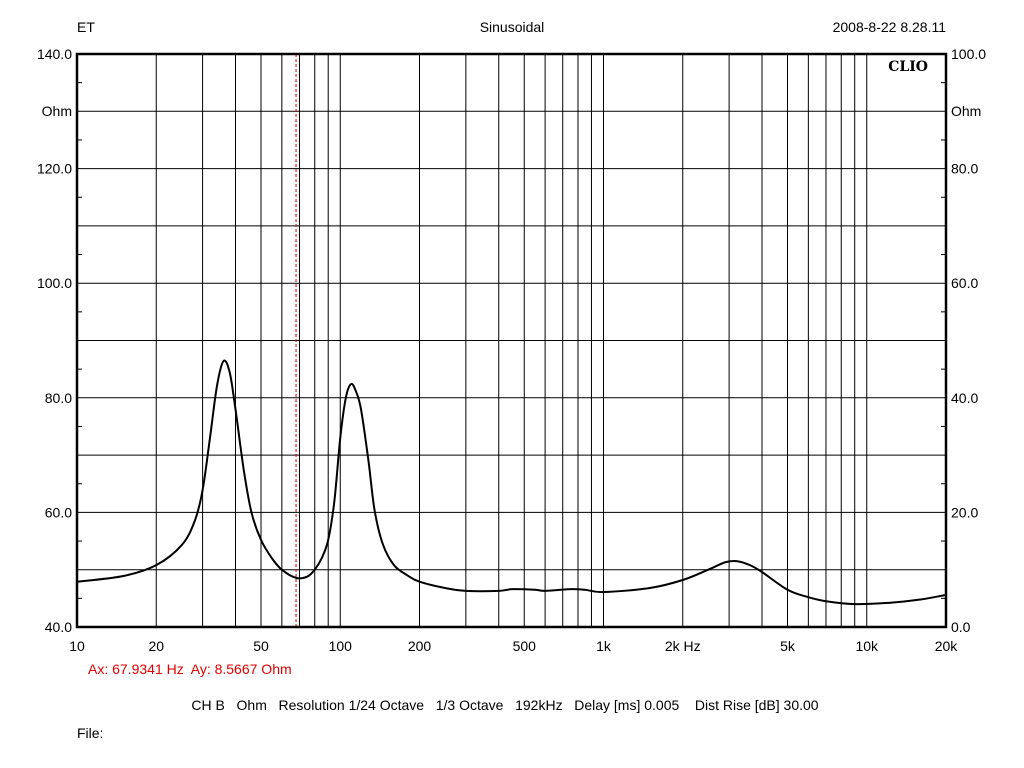  Describe the element at coordinates (947, 646) in the screenshot. I see `x-tick-label: 20k` at that location.